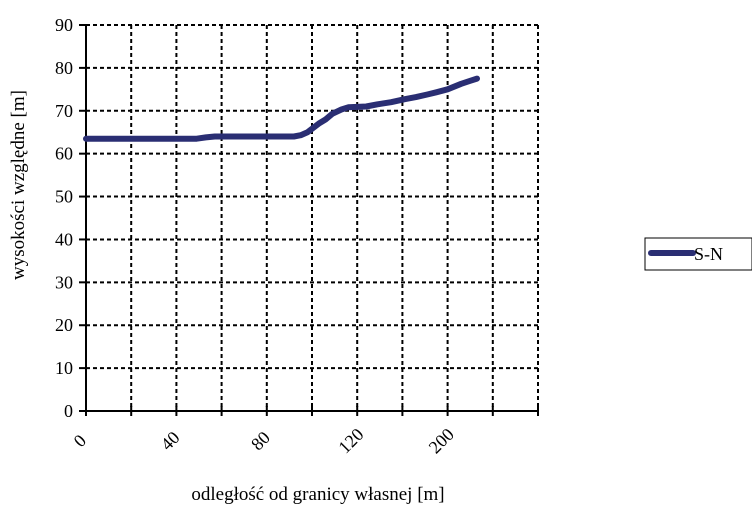 This screenshot has width=752, height=522. What do you see at coordinates (80, 441) in the screenshot?
I see `x-tick-label: 0` at bounding box center [80, 441].